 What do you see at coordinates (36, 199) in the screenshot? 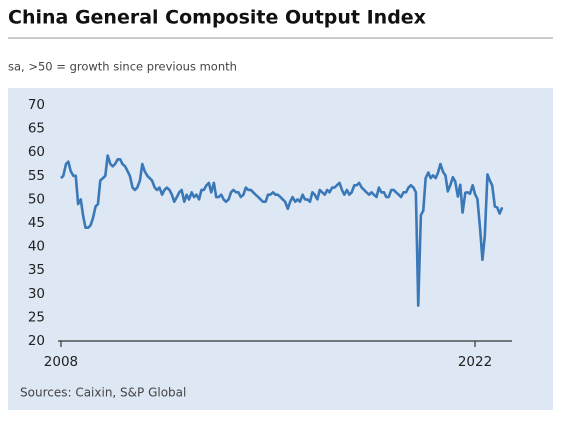
I see `y-tick-label: 50` at bounding box center [36, 199].